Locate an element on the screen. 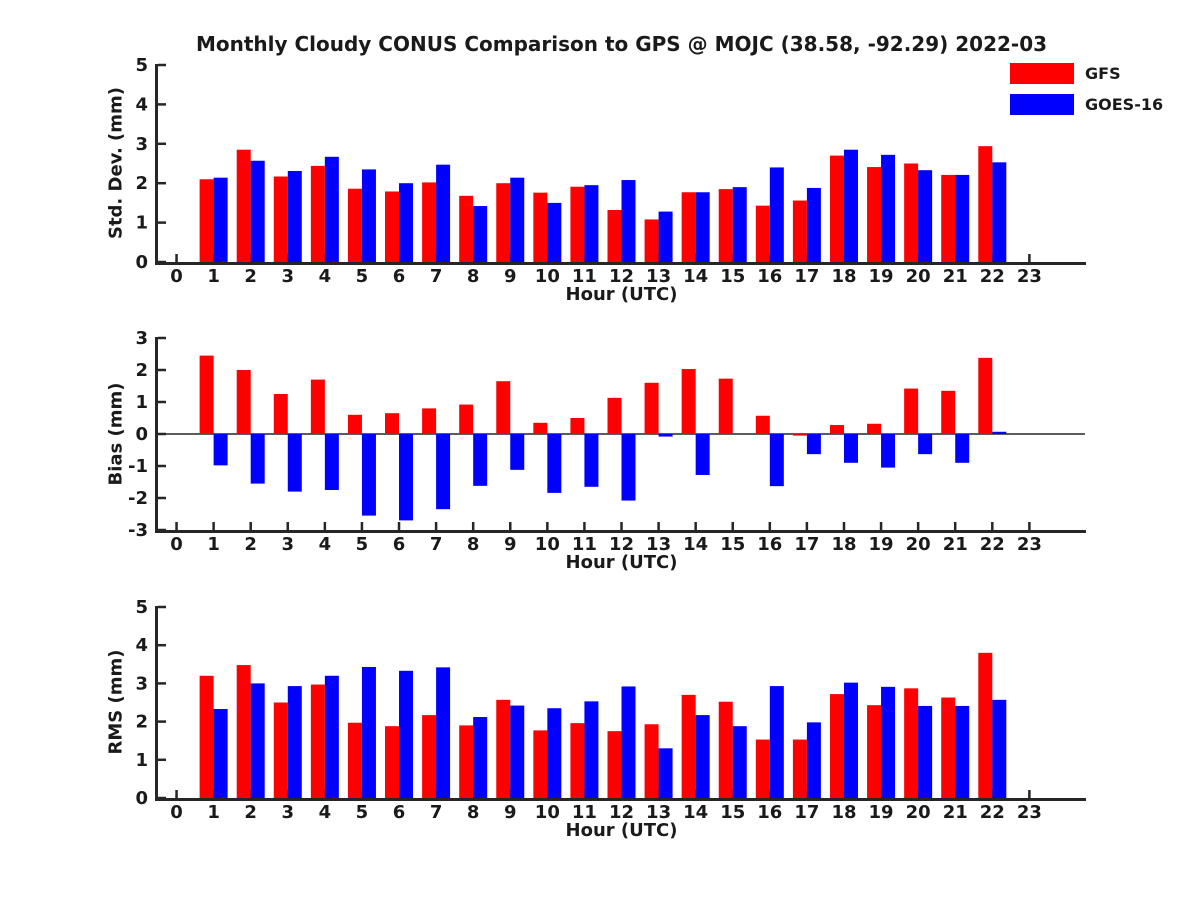 Image resolution: width=1200 pixels, height=900 pixels. x-tick-label: 21 is located at coordinates (955, 544).